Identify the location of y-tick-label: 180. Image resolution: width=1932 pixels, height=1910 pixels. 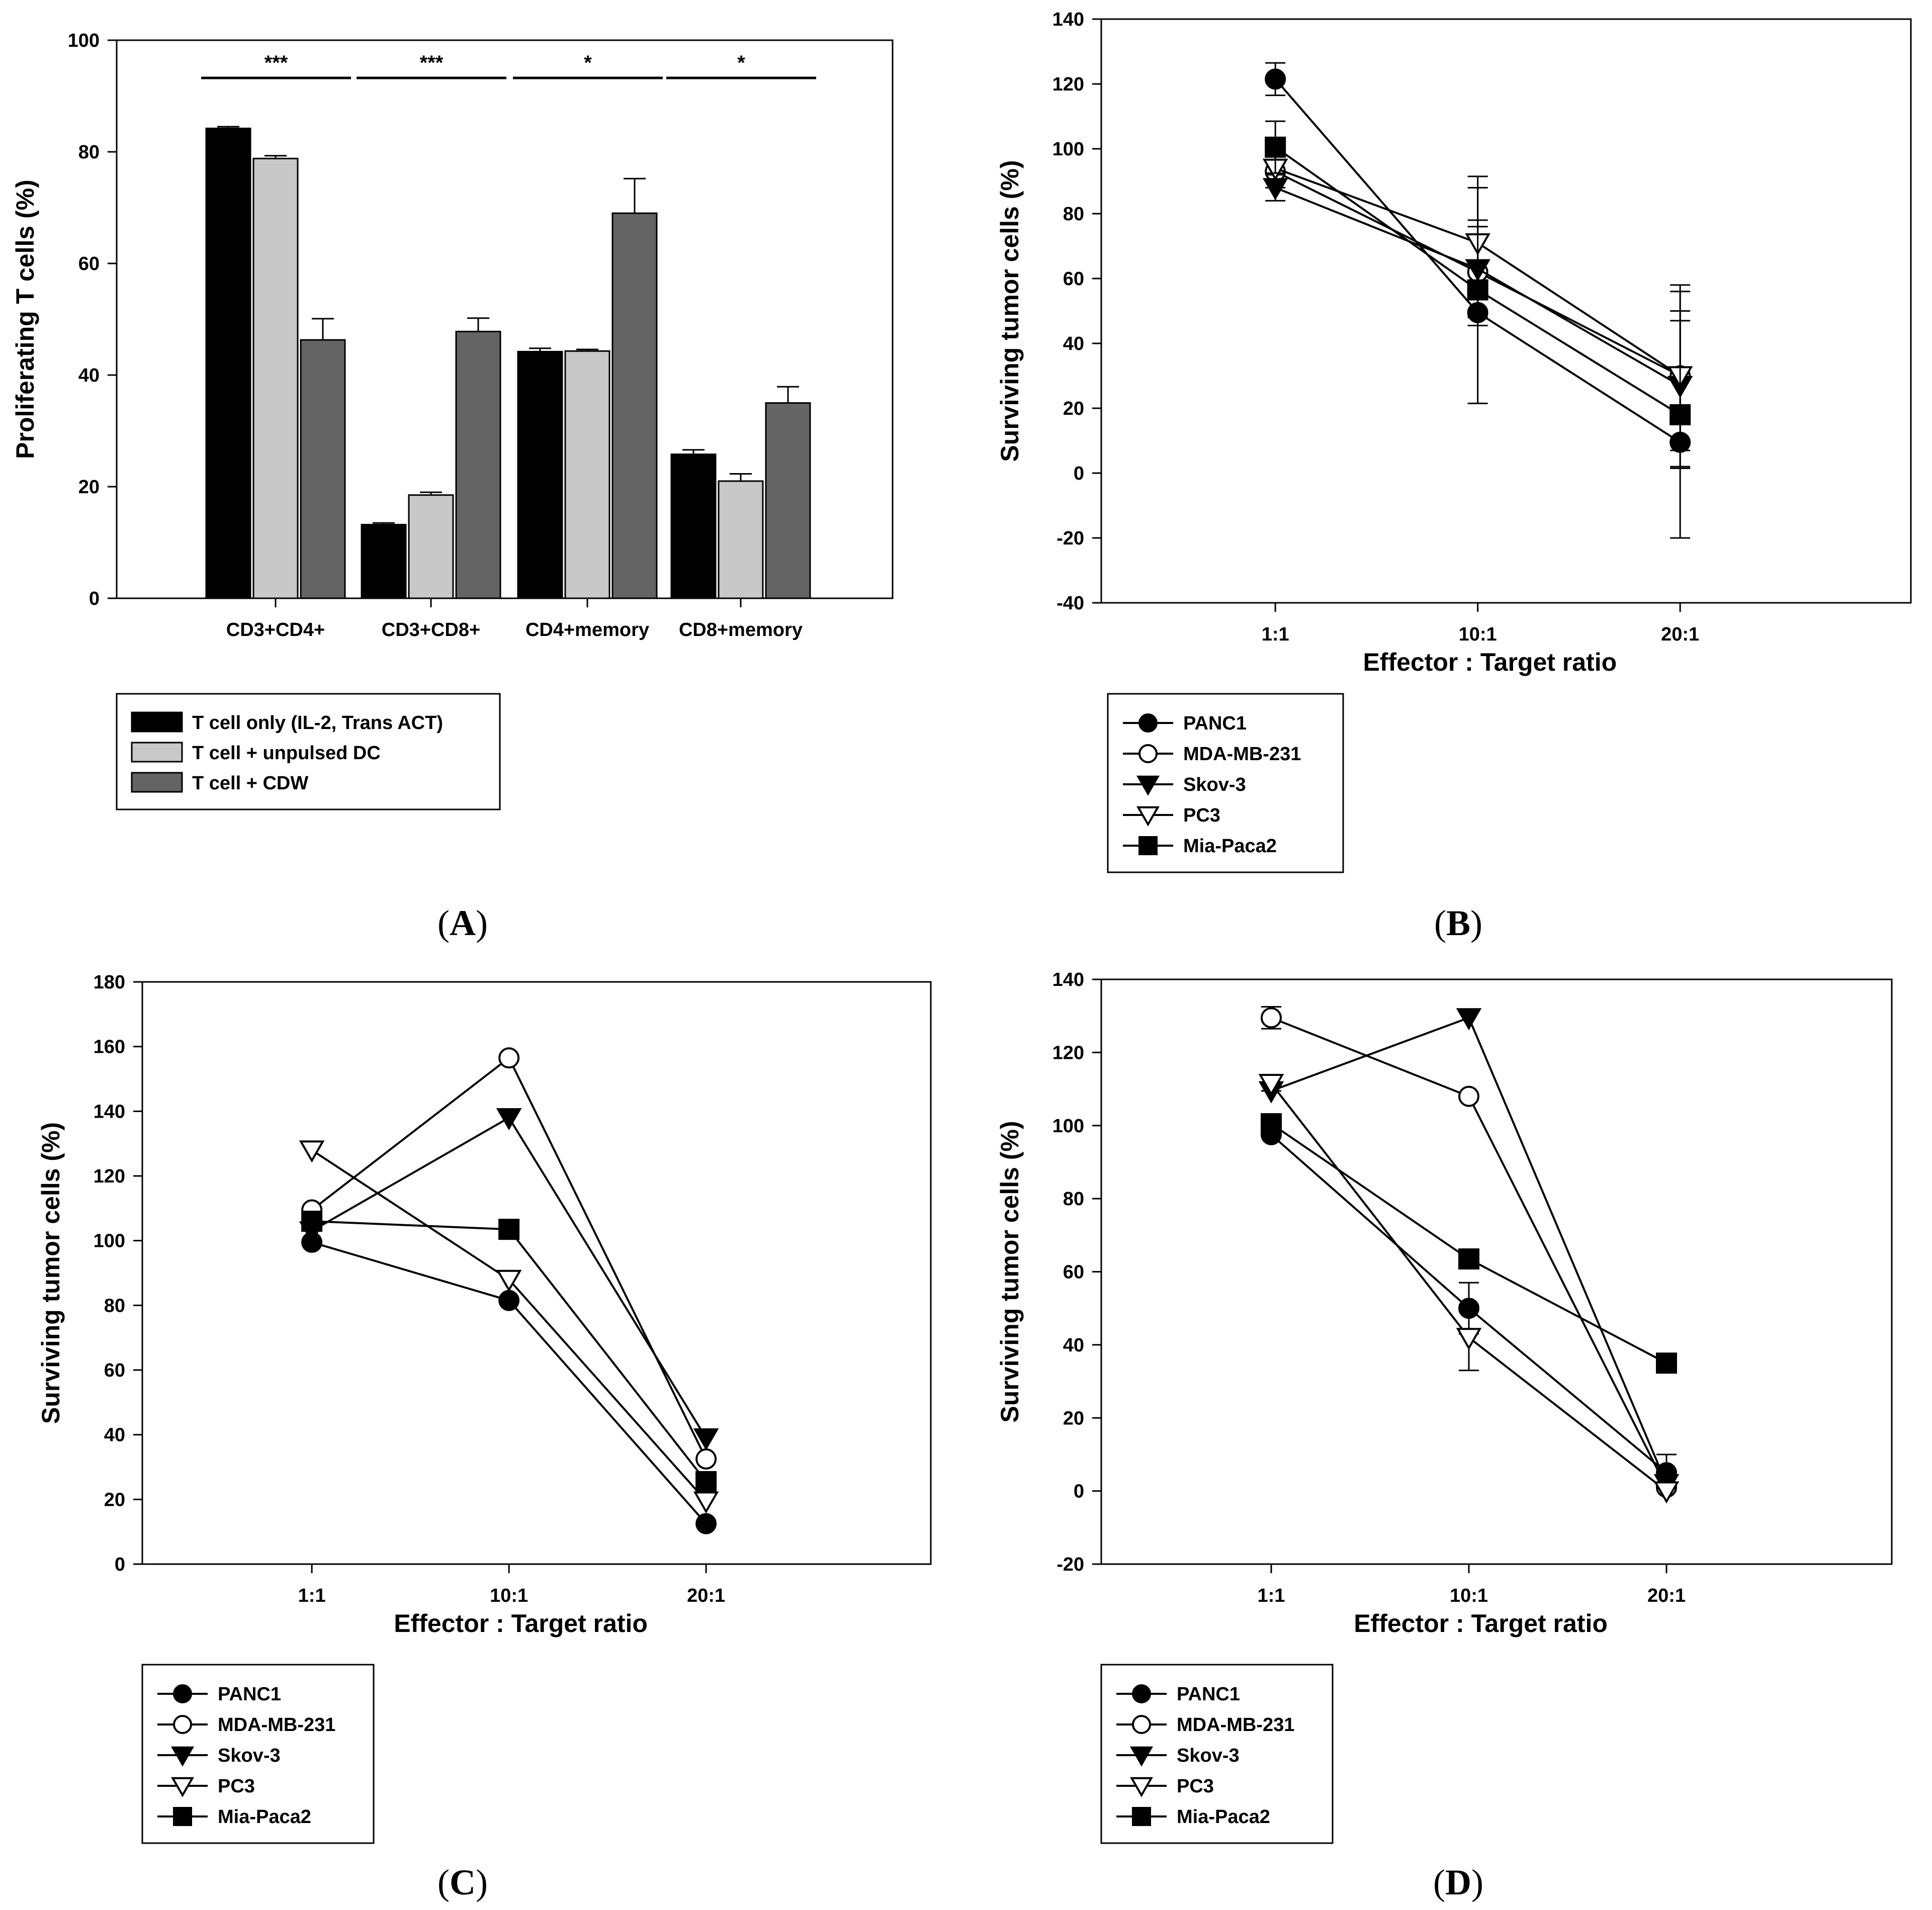
(109, 982).